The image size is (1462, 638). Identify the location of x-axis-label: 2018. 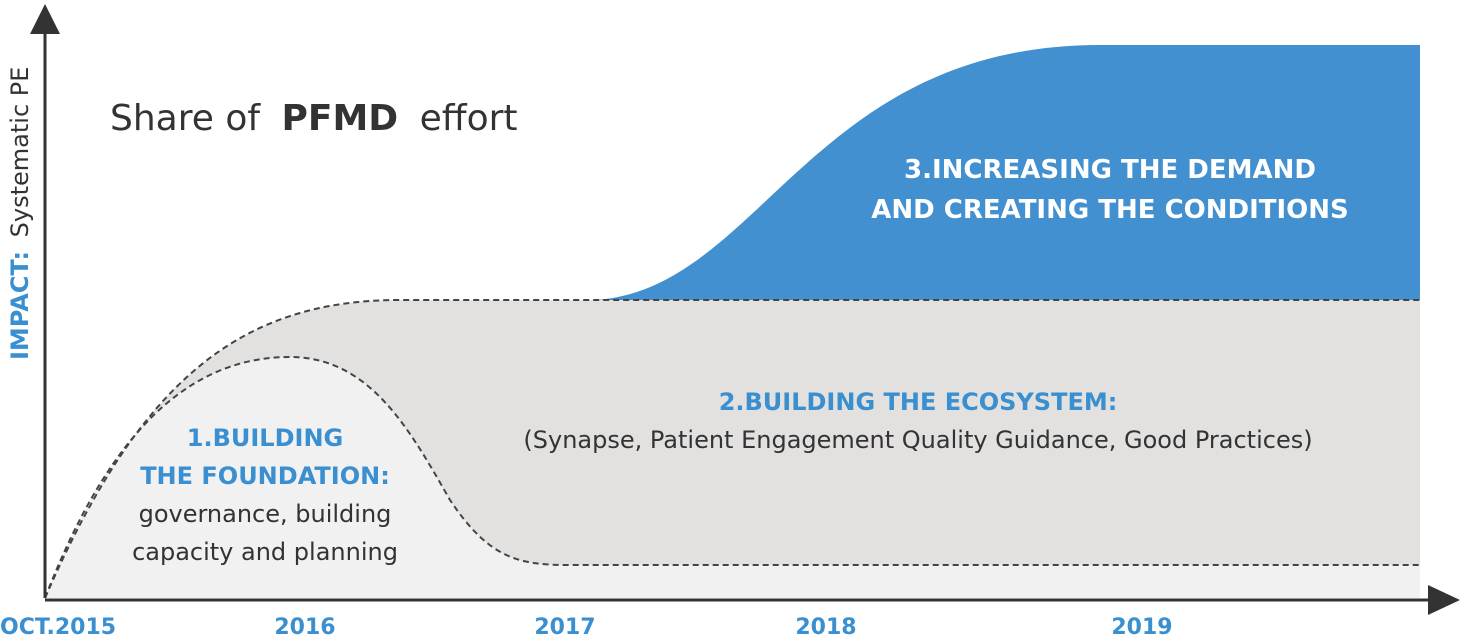
(825, 626).